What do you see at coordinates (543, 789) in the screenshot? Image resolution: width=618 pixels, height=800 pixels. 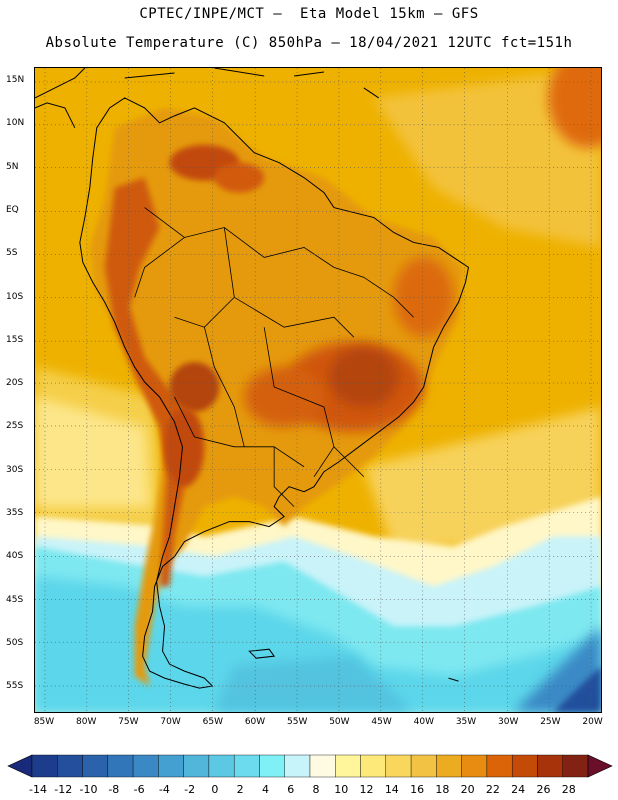 I see `colorbar-label: 26` at bounding box center [543, 789].